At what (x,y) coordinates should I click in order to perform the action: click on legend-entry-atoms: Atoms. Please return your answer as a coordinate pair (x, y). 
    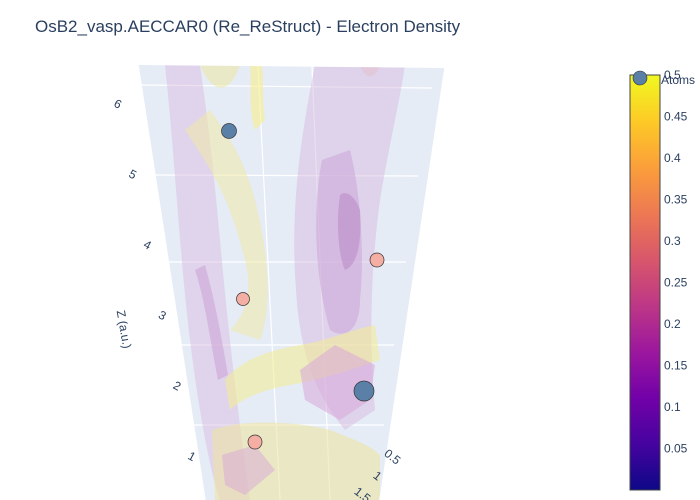
    Looking at the image, I should click on (678, 80).